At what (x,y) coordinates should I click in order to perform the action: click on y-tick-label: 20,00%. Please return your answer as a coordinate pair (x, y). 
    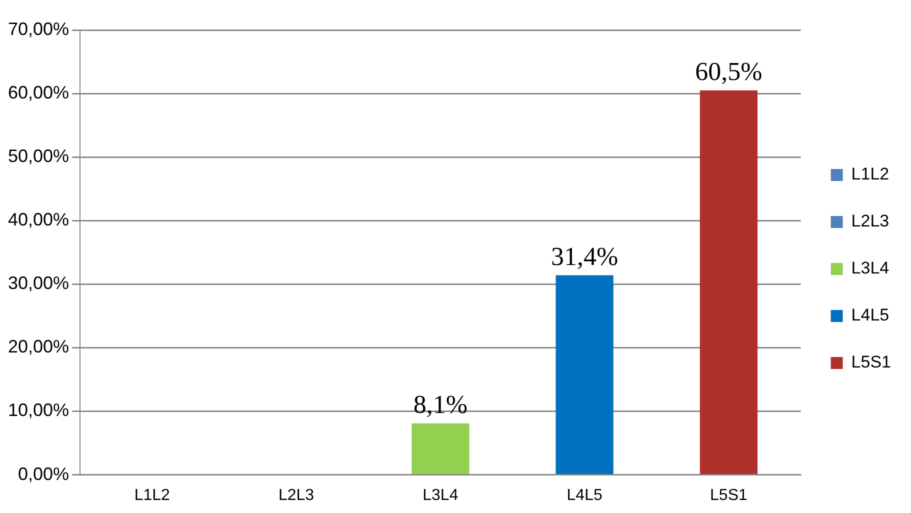
    Looking at the image, I should click on (39, 346).